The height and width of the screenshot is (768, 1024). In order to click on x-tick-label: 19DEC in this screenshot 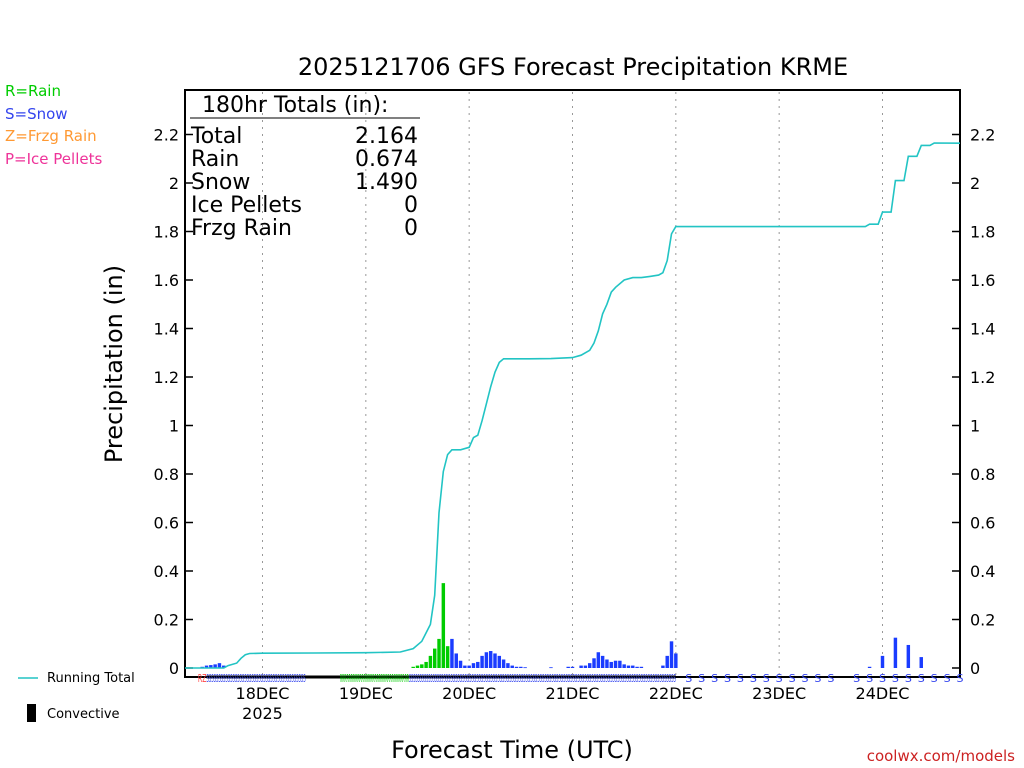, I will do `click(366, 693)`.